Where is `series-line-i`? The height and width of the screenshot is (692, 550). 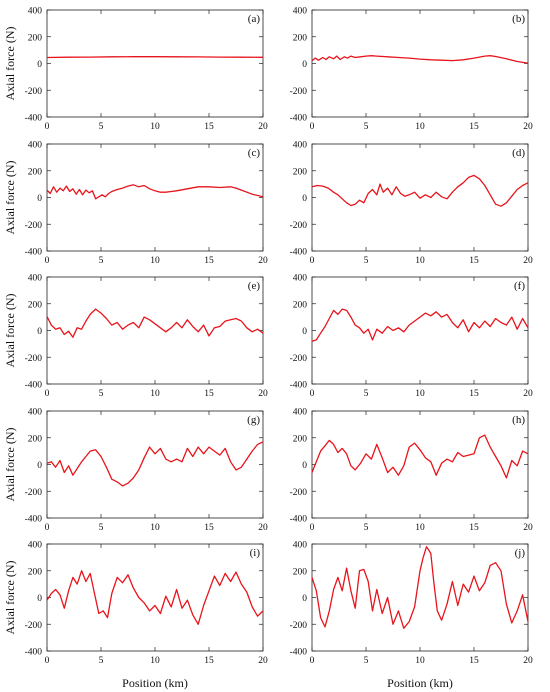 series-line-i is located at coordinates (155, 597).